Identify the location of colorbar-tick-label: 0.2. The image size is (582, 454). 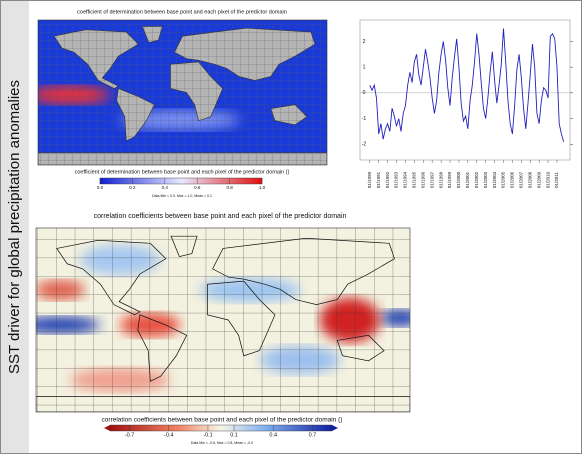
(132, 187).